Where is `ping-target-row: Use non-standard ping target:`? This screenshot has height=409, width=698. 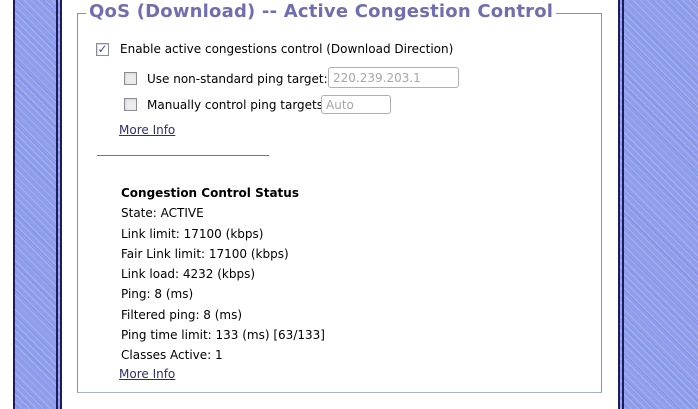 ping-target-row: Use non-standard ping target: is located at coordinates (226, 78).